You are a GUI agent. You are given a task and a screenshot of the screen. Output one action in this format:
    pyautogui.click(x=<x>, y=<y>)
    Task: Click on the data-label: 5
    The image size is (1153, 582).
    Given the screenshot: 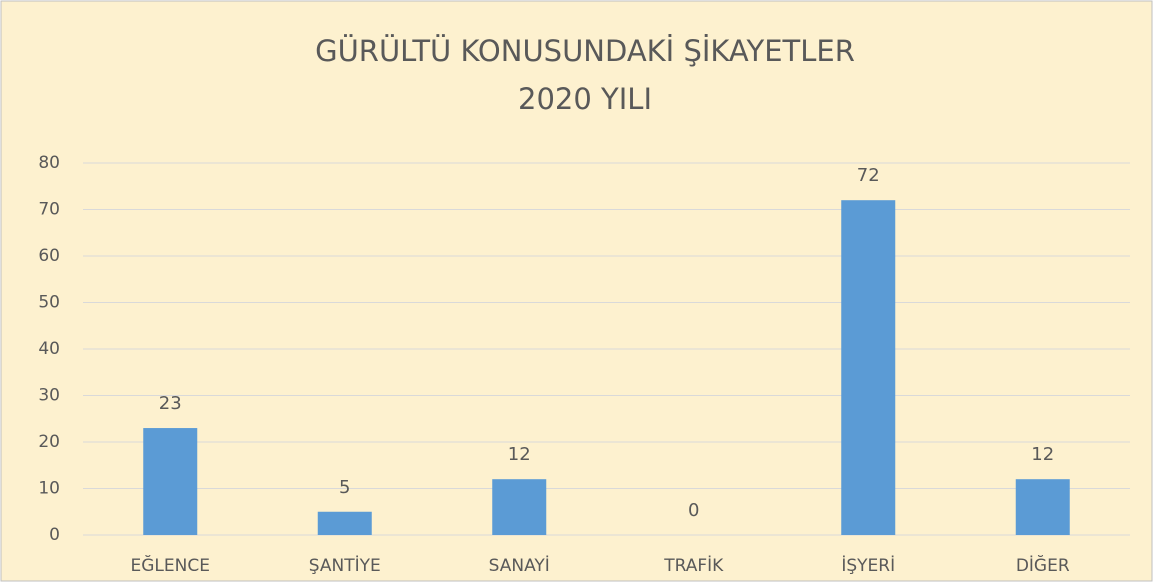 What is the action you would take?
    pyautogui.click(x=344, y=487)
    